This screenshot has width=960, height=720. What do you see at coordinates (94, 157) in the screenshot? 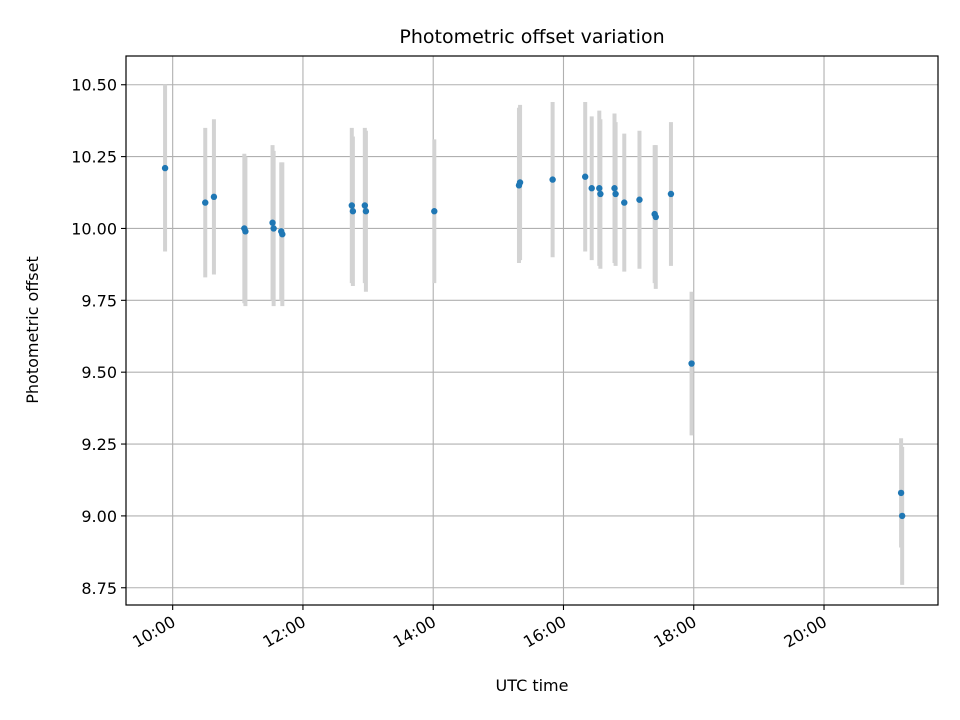
I see `y-tick-label: 10.25` at bounding box center [94, 157].